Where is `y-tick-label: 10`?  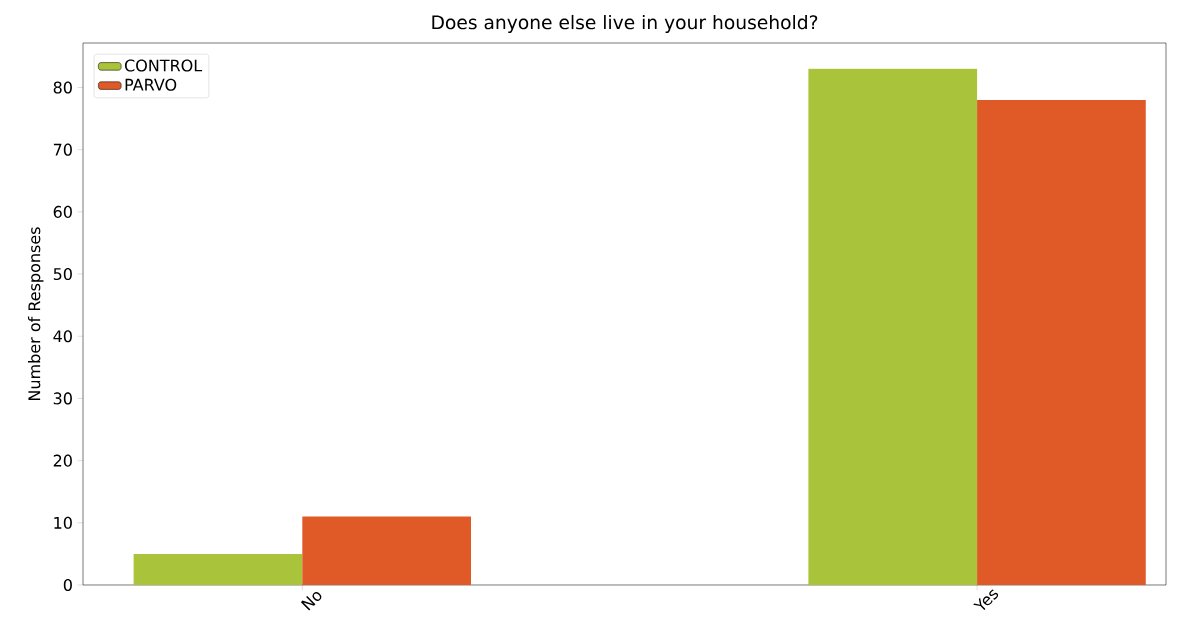
y-tick-label: 10 is located at coordinates (63, 522).